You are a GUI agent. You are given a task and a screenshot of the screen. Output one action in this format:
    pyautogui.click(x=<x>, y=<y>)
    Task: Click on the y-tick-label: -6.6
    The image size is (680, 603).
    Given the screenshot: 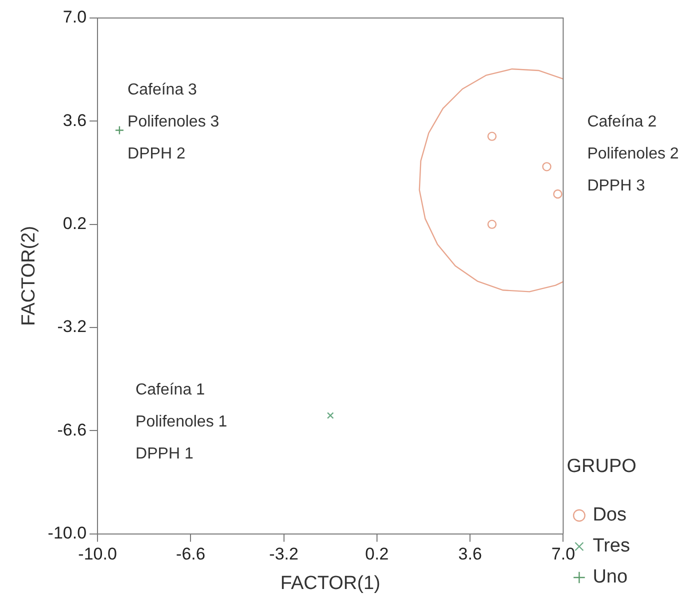 What is the action you would take?
    pyautogui.click(x=72, y=430)
    